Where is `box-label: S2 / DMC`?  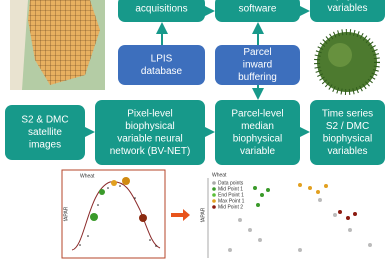
box-label: S2 / DMC is located at coordinates (347, 126).